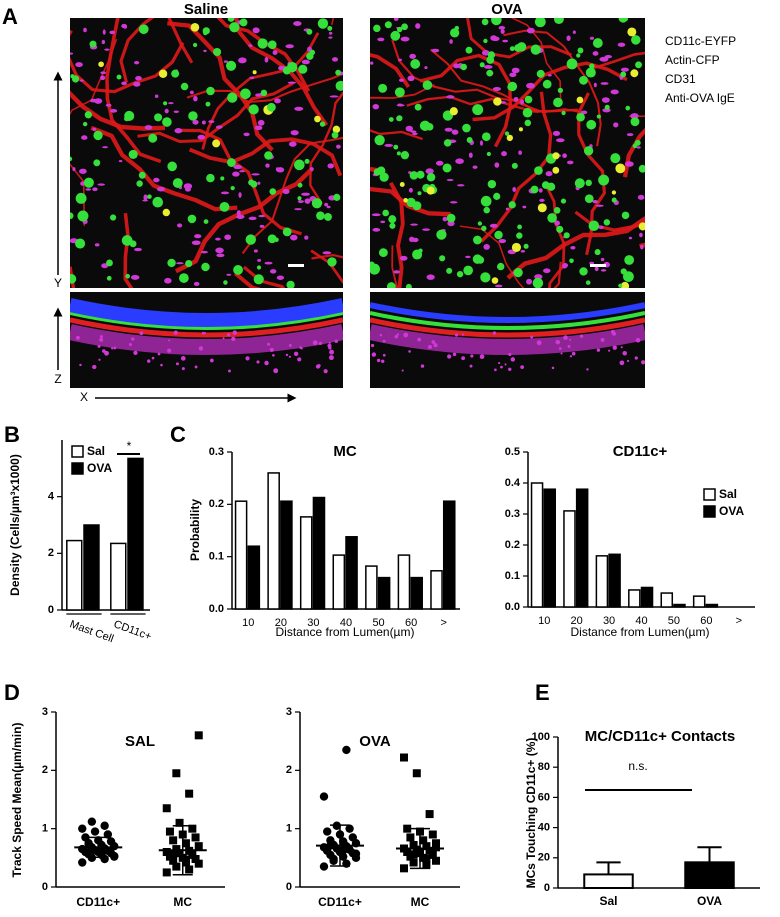 The image size is (780, 917). Describe the element at coordinates (289, 829) in the screenshot. I see `y-tick-label: 1` at that location.